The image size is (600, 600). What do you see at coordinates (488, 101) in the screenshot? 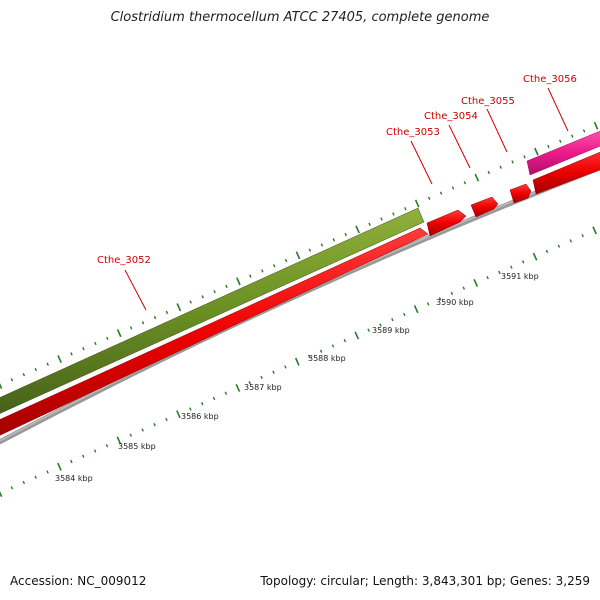
I see `gene-label-cthe-3055: Cthe_3055` at bounding box center [488, 101].